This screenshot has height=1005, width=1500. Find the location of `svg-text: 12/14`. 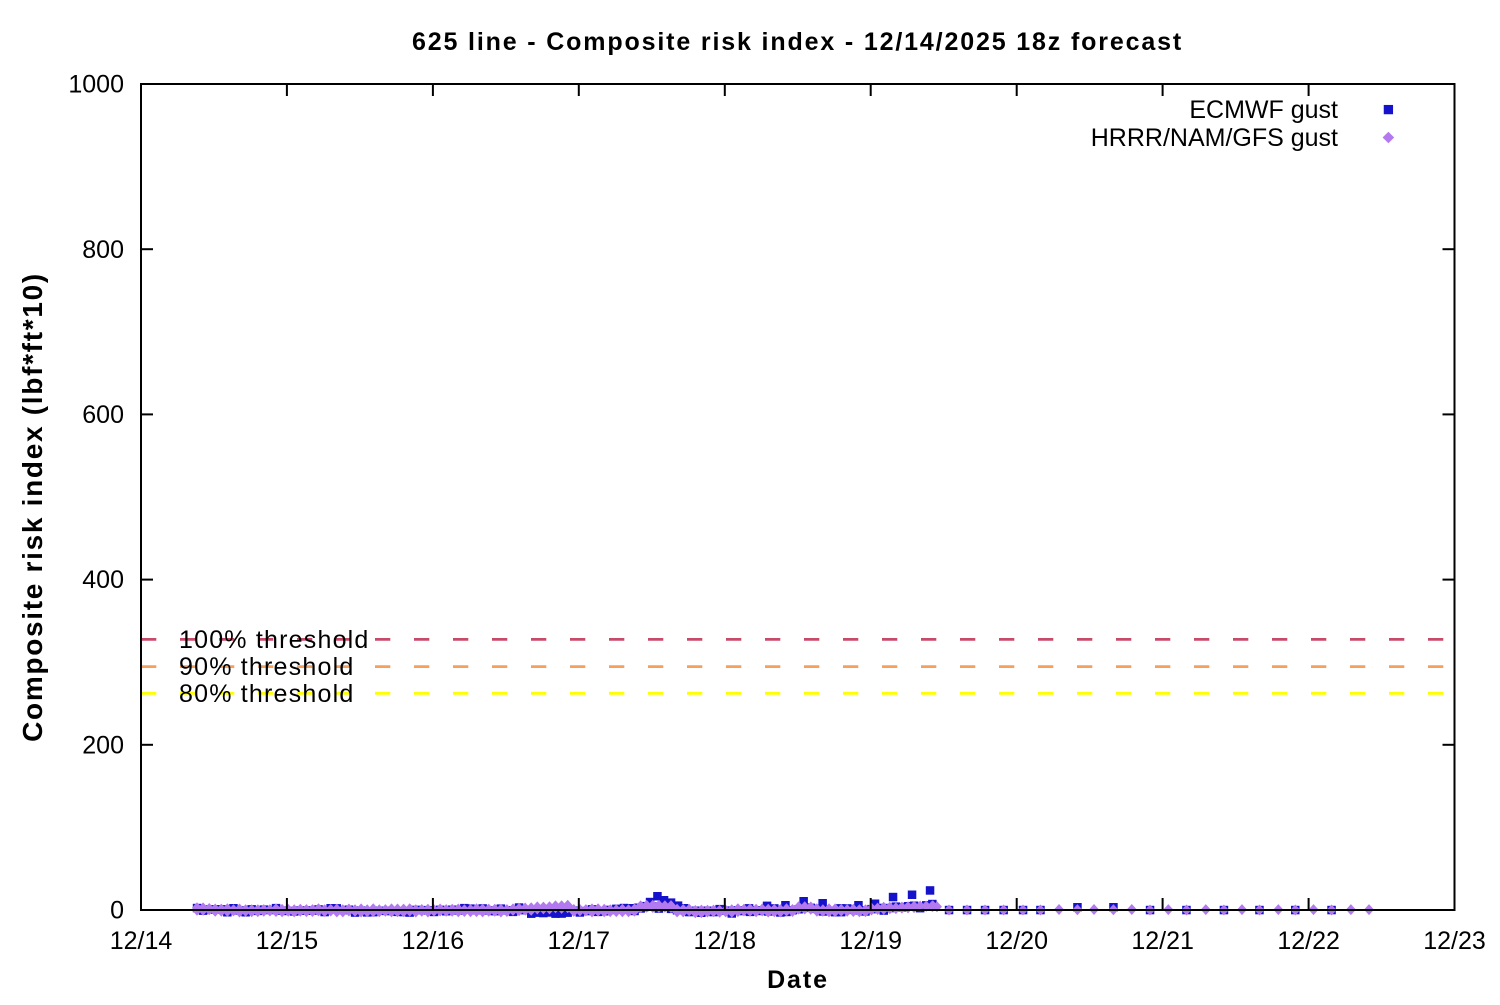

svg-text: 12/14 is located at coordinates (141, 941).